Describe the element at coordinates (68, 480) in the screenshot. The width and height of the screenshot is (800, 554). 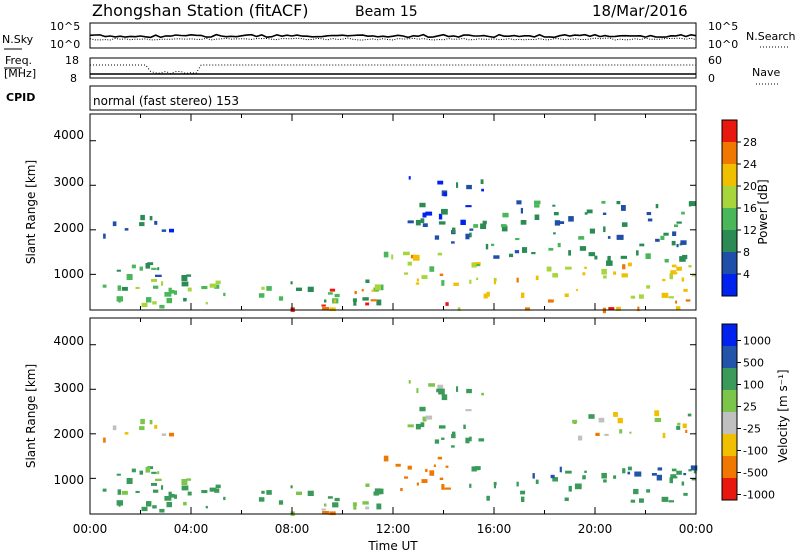
I see `velocity-ytick-1000: 1000` at that location.